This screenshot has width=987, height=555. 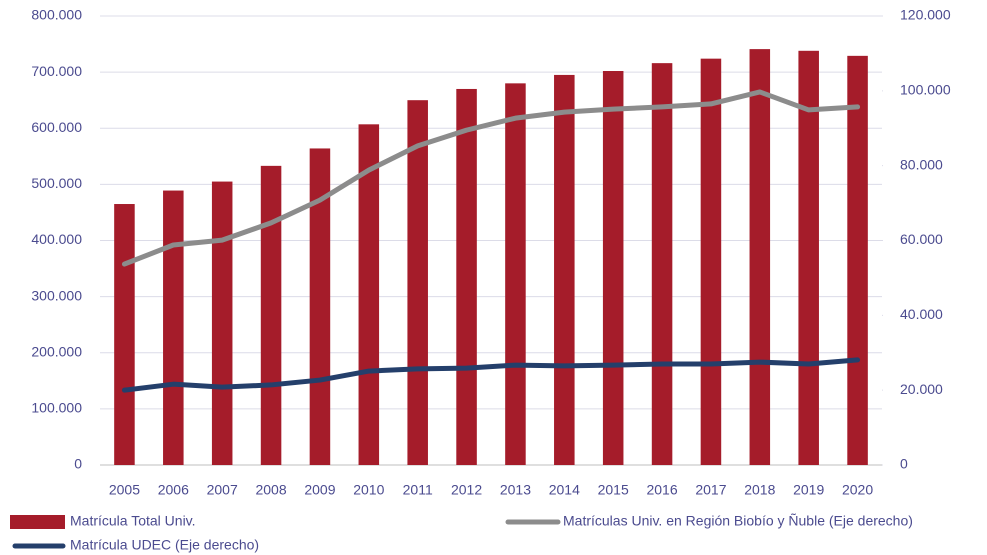 I want to click on y2-tick-label: 0, so click(x=904, y=464).